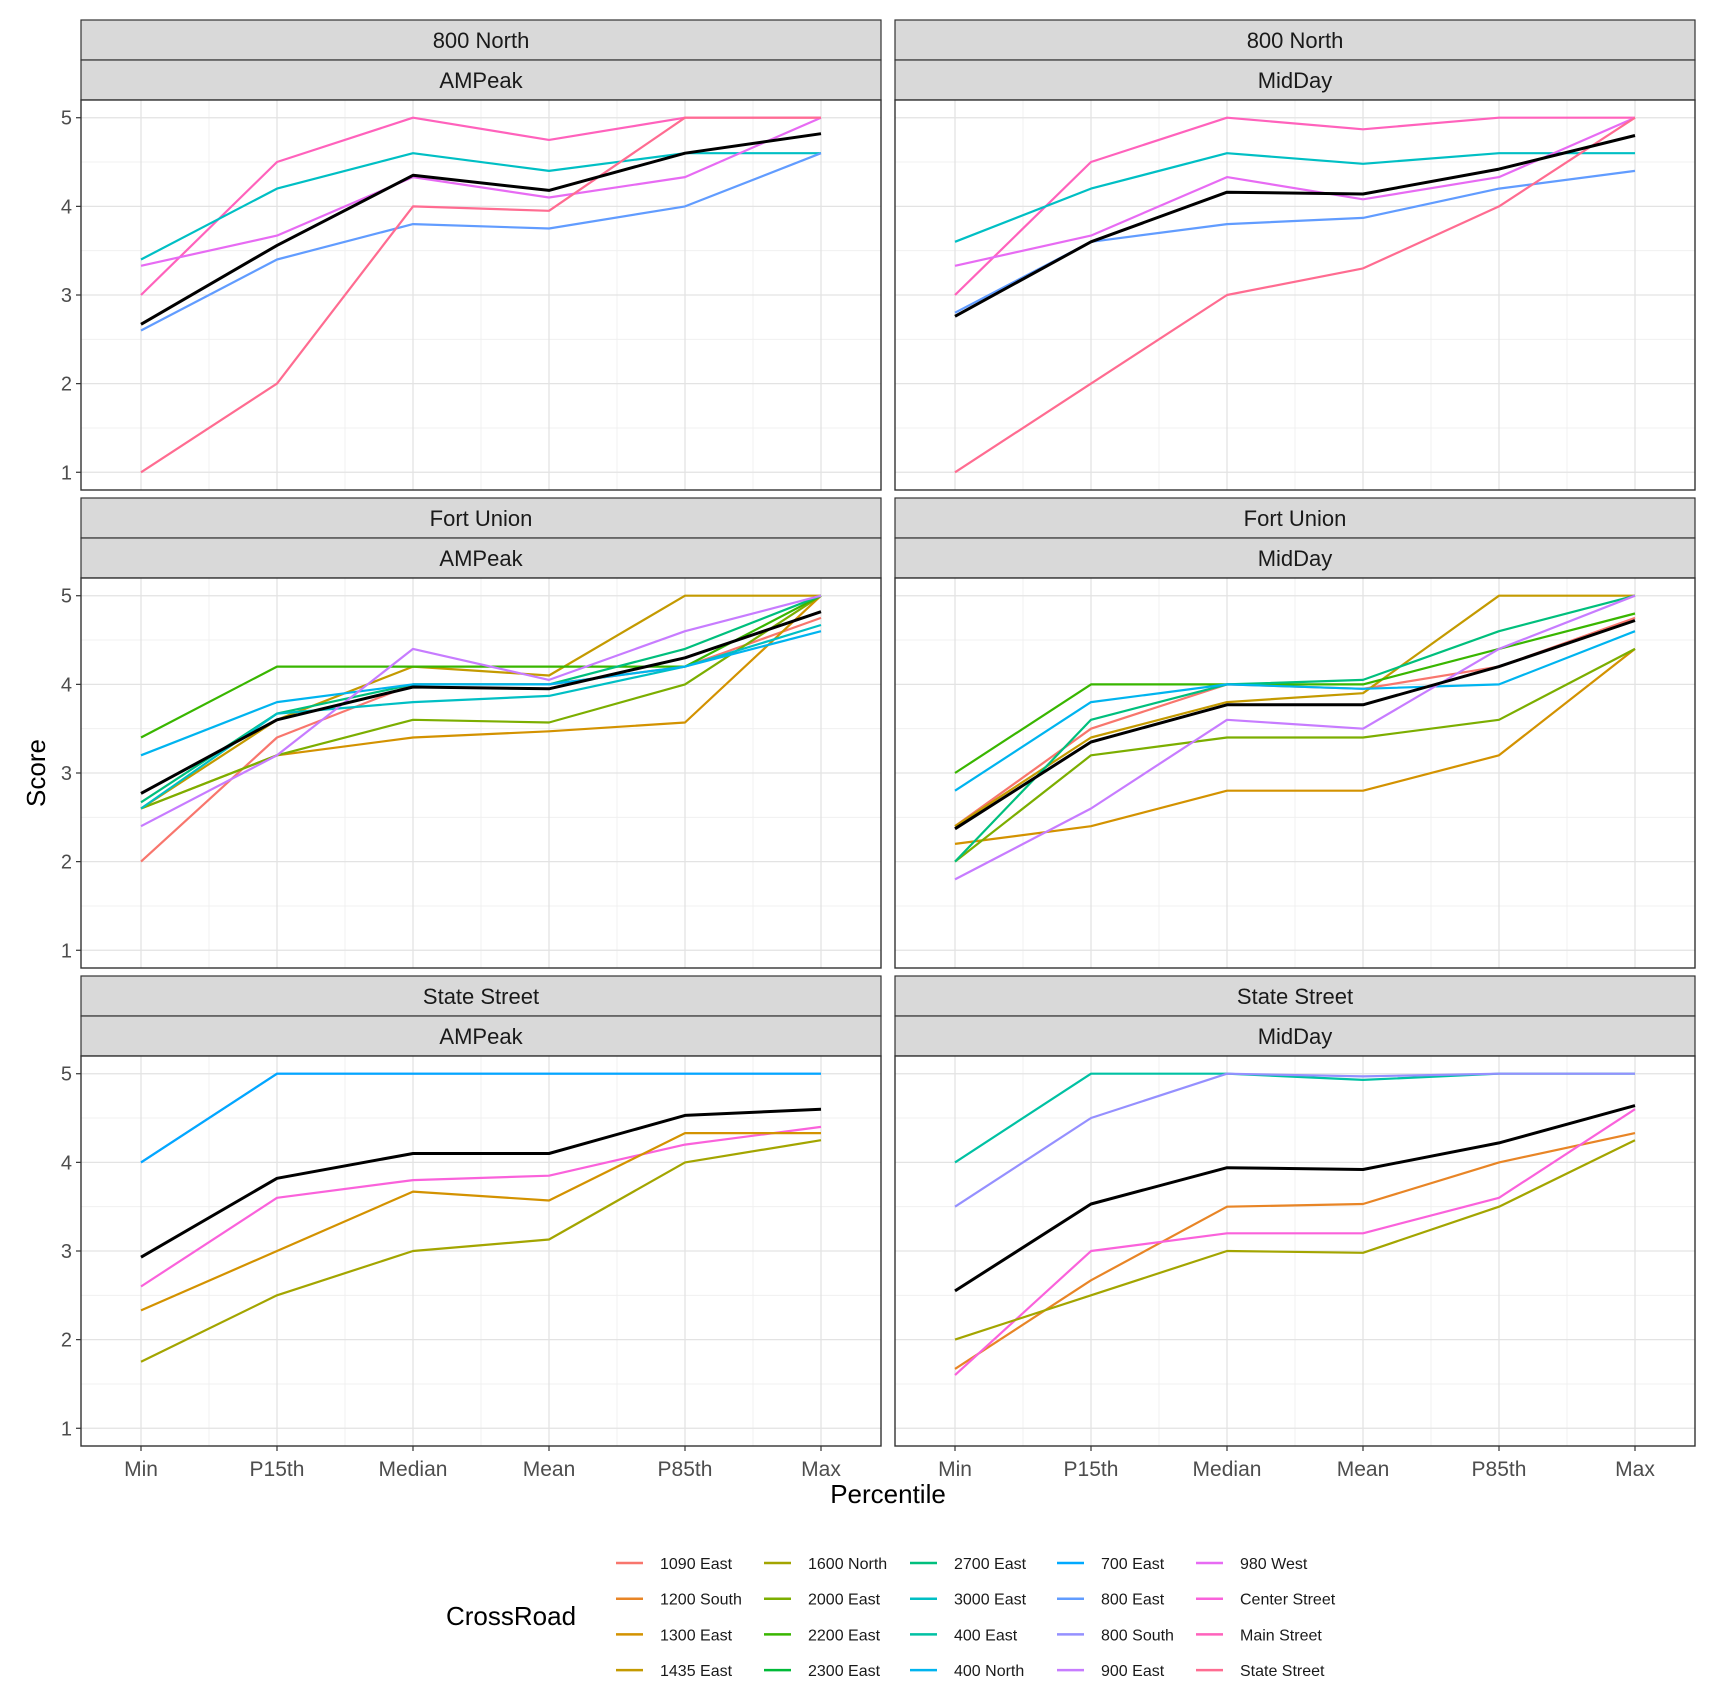  I want to click on legend-entry-label: 700 East, so click(1133, 1564).